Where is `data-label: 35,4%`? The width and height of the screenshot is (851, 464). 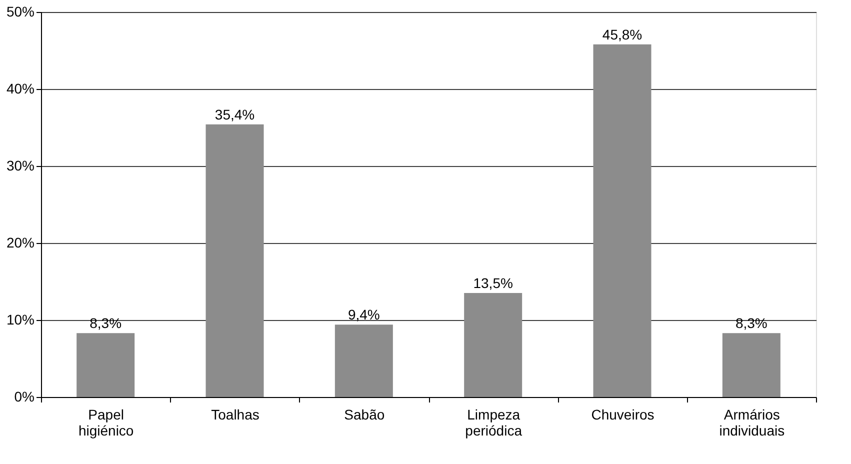 data-label: 35,4% is located at coordinates (234, 114).